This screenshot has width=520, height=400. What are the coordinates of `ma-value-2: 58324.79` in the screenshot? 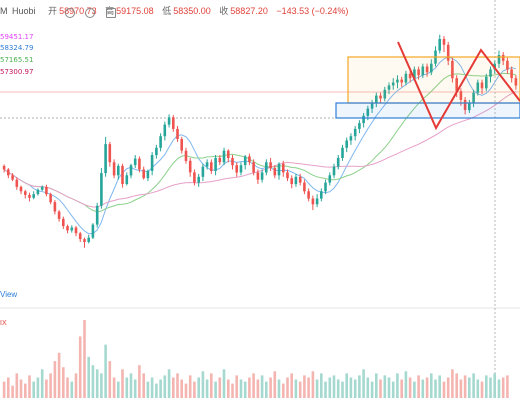 It's located at (17, 48).